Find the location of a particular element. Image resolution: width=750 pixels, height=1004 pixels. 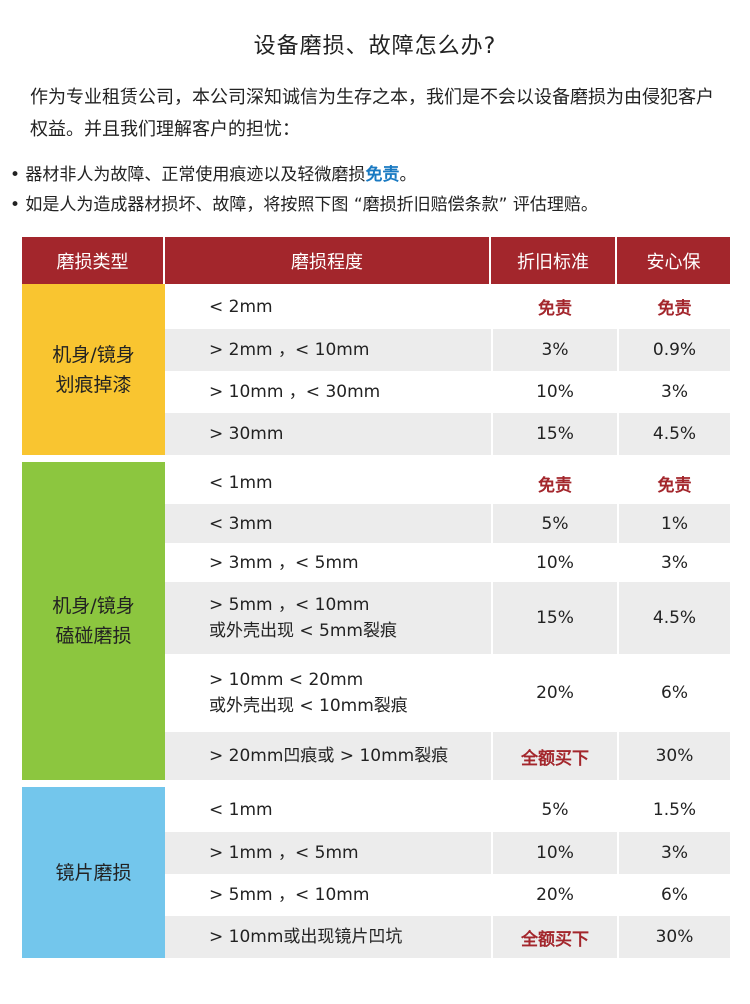

bullet-item-1: • 器材非人为故障、正常使用痕迹以及轻微磨损免责。 is located at coordinates (377, 175).